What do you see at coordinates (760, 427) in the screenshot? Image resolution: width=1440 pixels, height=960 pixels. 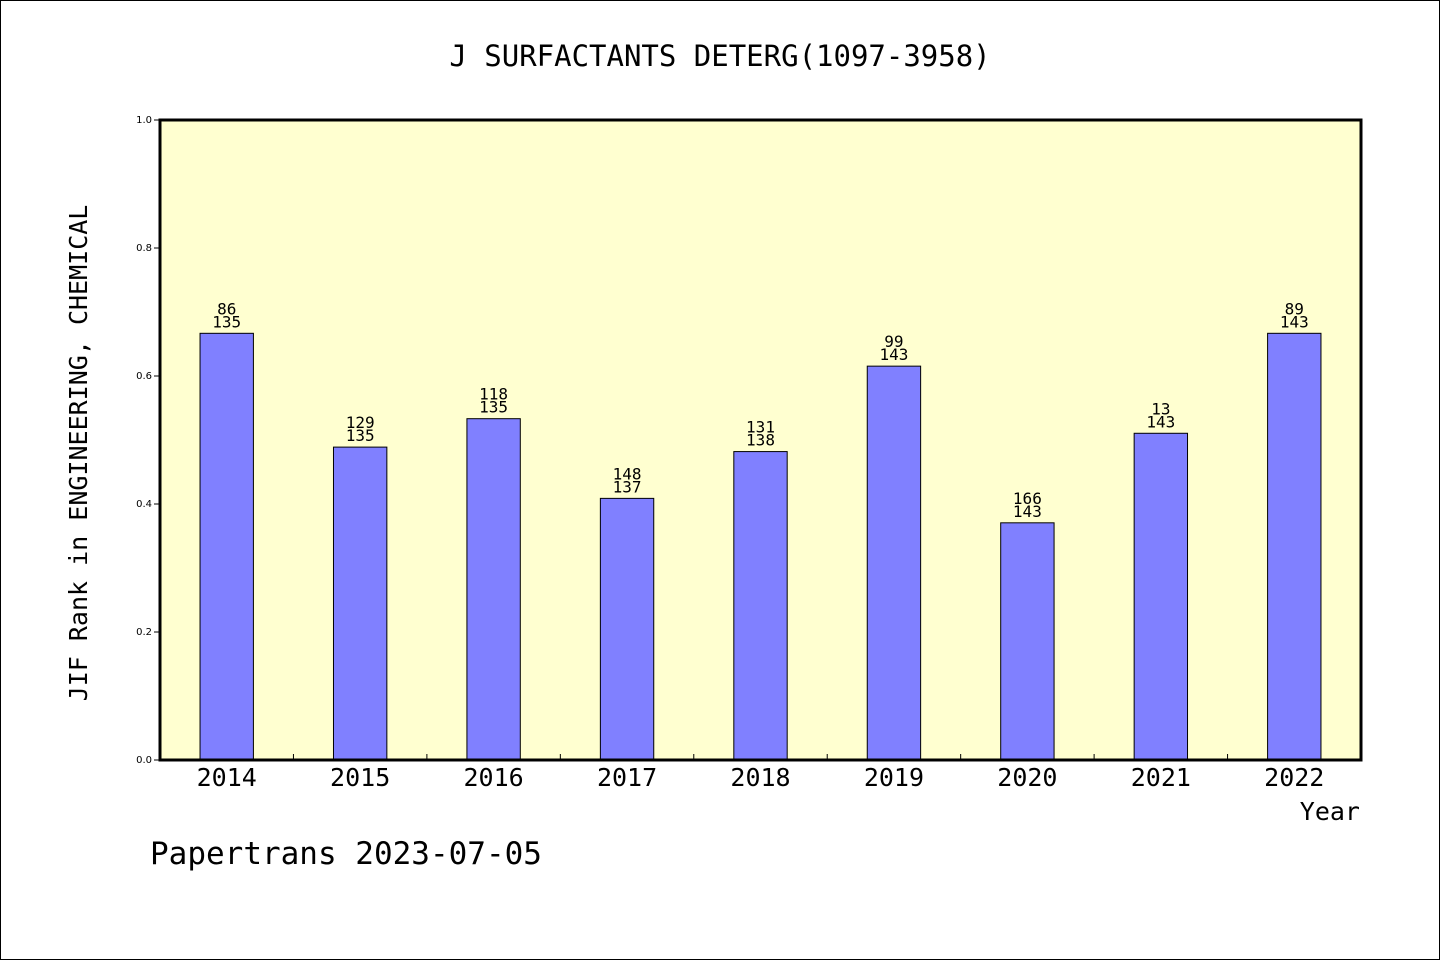 I see `rank-label: 131` at bounding box center [760, 427].